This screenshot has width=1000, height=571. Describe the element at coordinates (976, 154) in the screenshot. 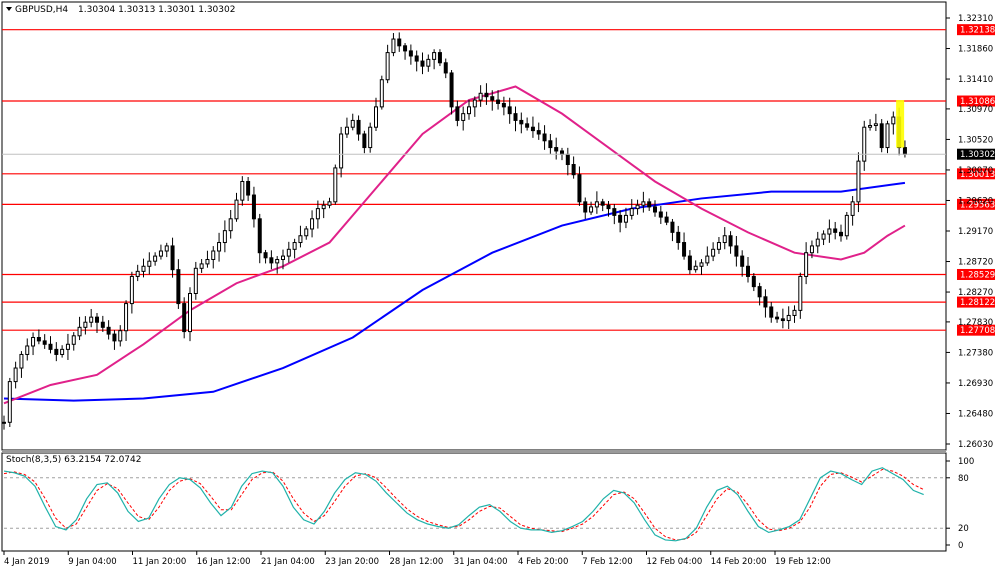

I see `current-price-badge` at that location.